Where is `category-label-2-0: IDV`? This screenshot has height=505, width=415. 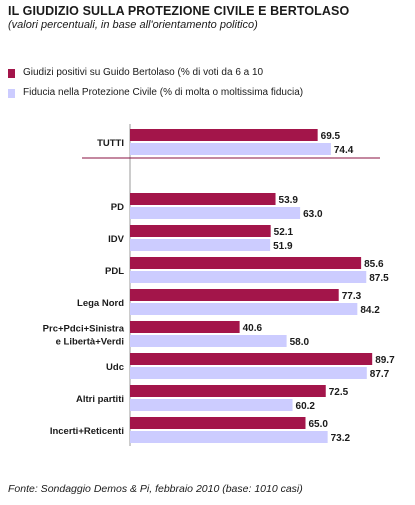 category-label-2-0: IDV is located at coordinates (116, 239).